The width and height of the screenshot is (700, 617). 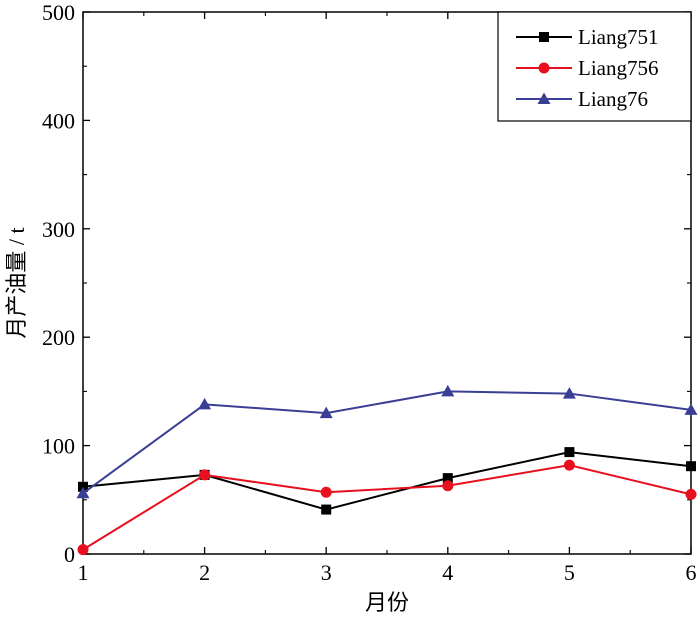 What do you see at coordinates (613, 99) in the screenshot?
I see `legend-label: Liang76` at bounding box center [613, 99].